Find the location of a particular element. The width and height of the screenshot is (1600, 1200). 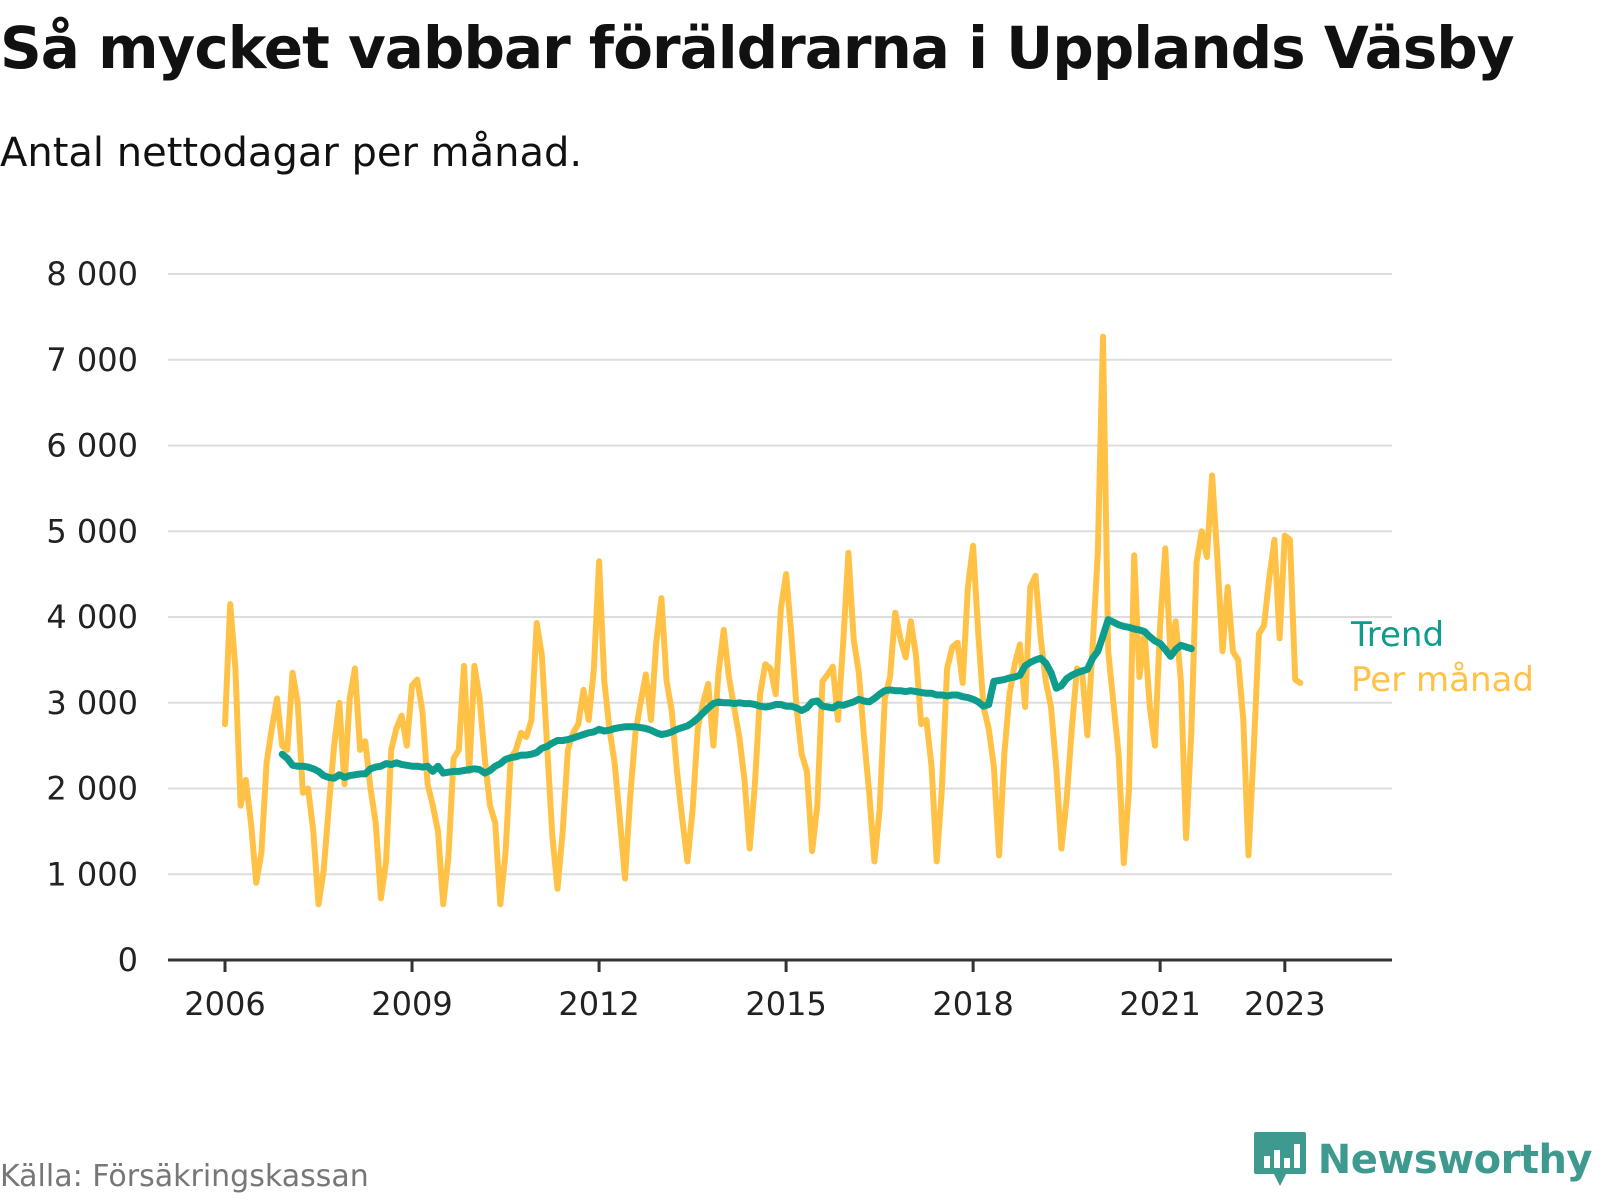

y-tick-label: 2 000 is located at coordinates (92, 789).